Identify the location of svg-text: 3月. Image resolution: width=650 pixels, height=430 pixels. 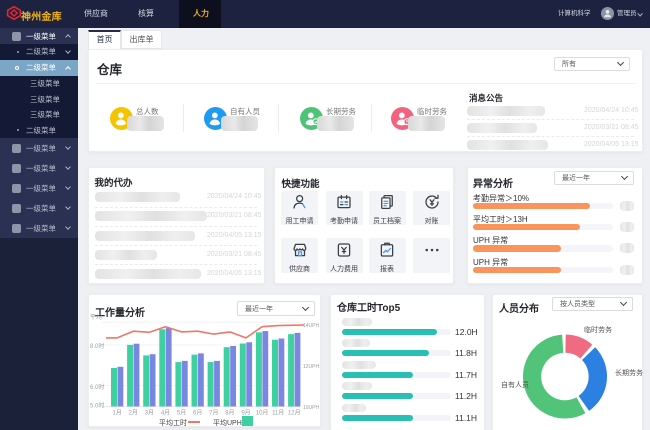
(149, 412).